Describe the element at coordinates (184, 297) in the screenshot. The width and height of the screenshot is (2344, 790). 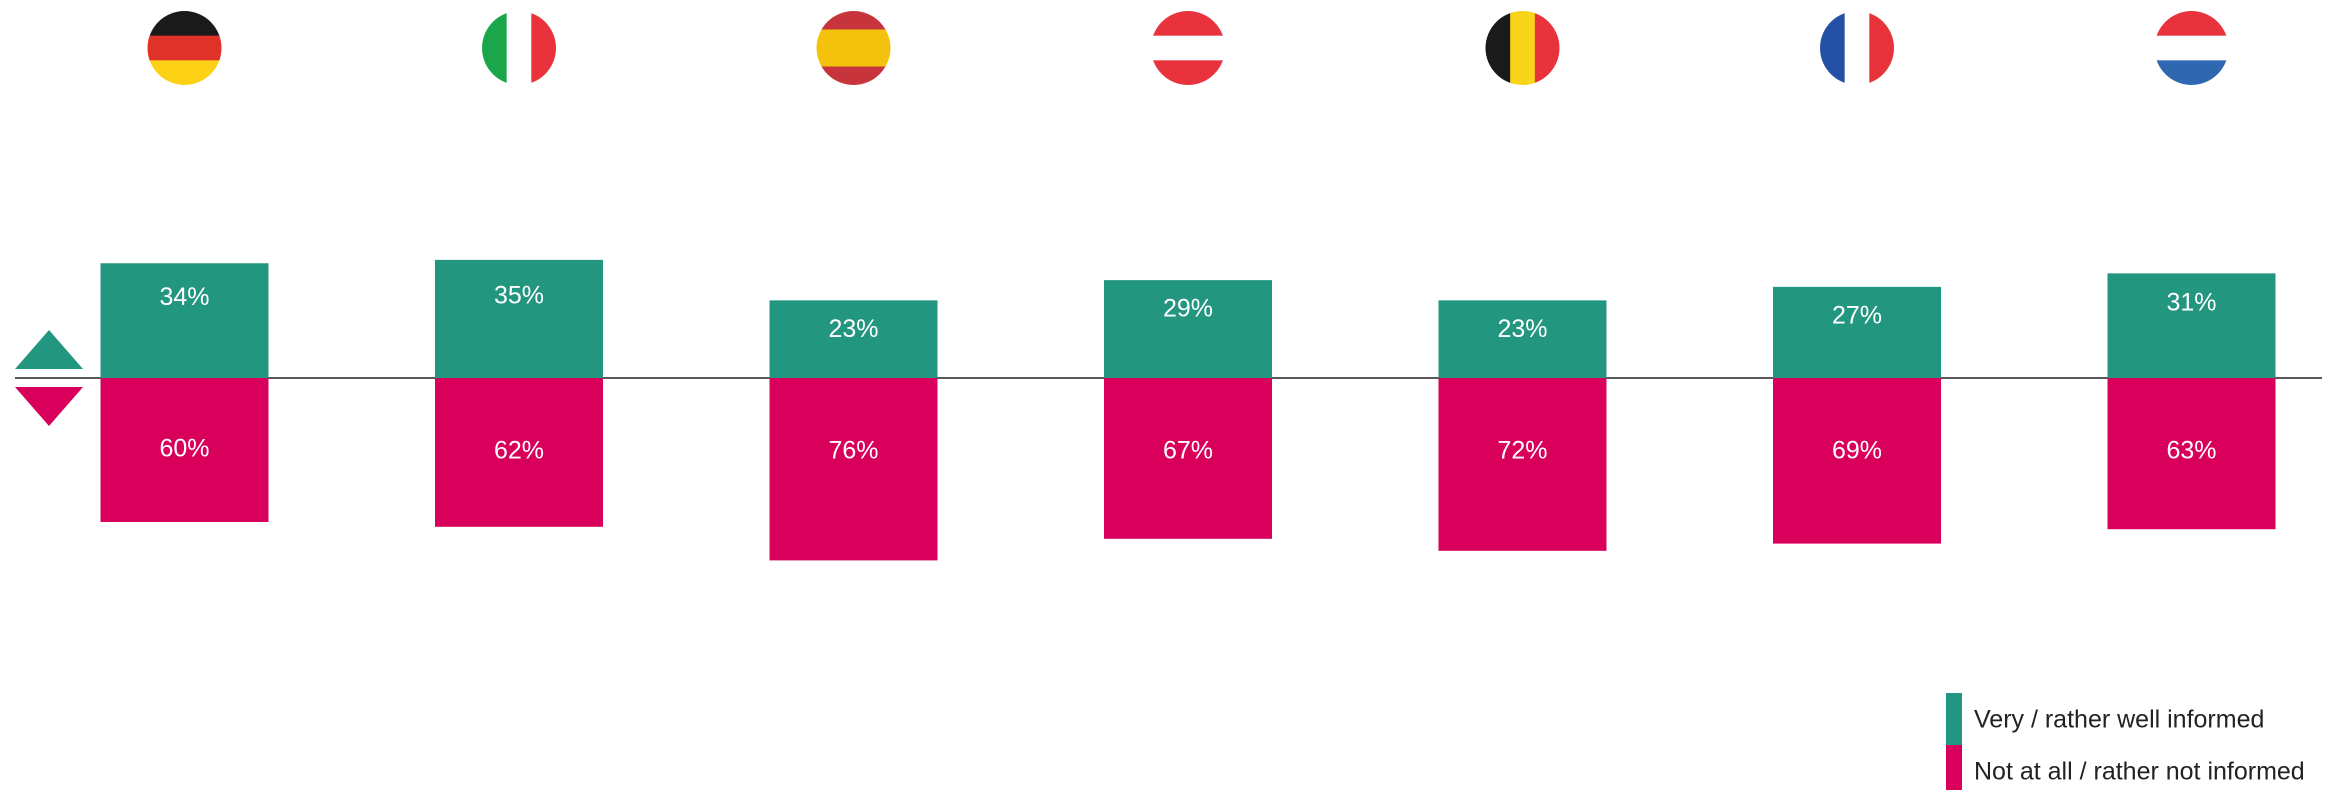
I see `value-label: 34%` at that location.